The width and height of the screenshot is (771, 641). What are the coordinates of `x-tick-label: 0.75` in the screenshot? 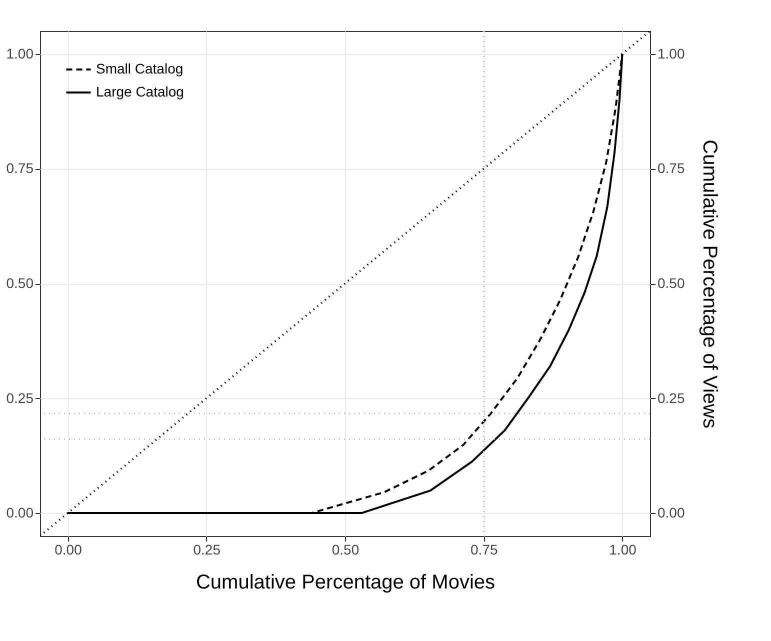 It's located at (484, 550).